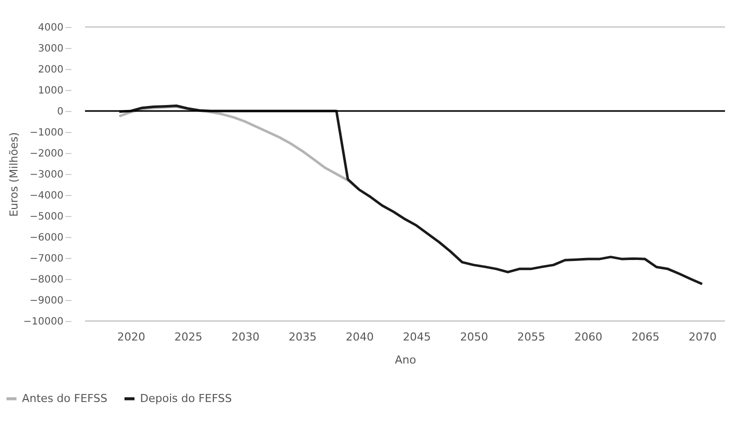  I want to click on x-tick-label: 2035, so click(302, 337).